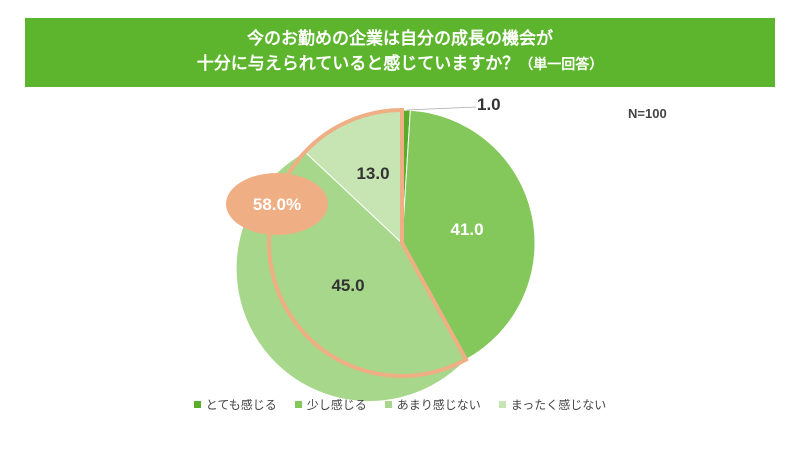 This screenshot has width=800, height=450. I want to click on highlight-callout, so click(277, 204).